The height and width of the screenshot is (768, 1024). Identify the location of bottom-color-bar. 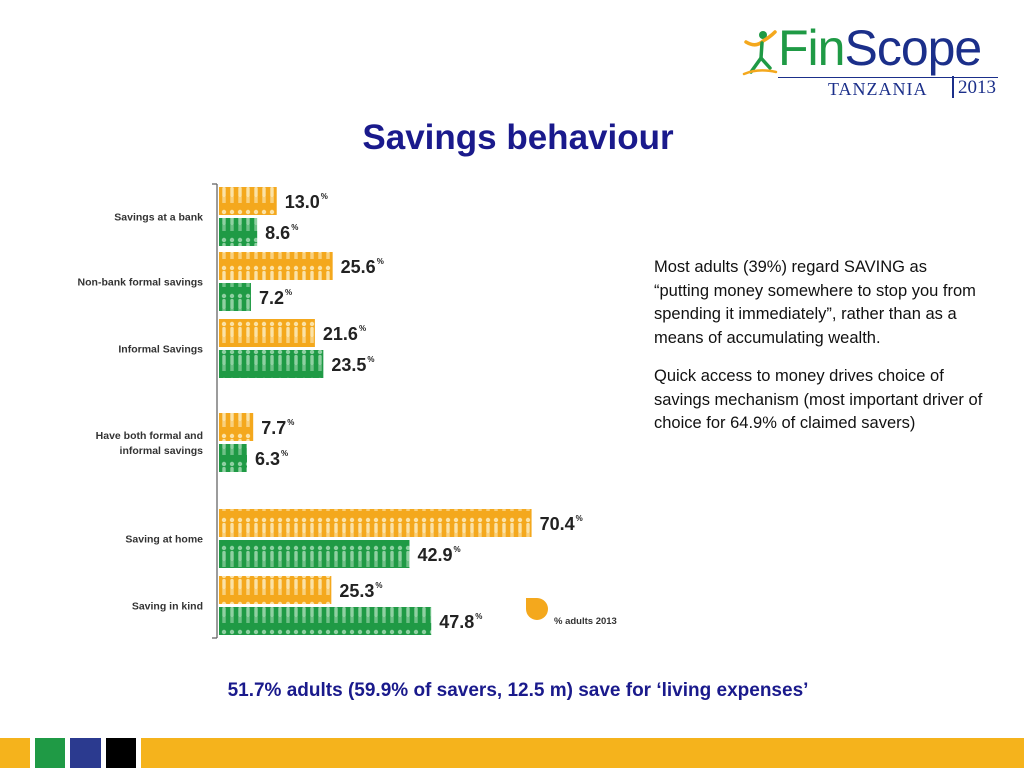
(512, 753).